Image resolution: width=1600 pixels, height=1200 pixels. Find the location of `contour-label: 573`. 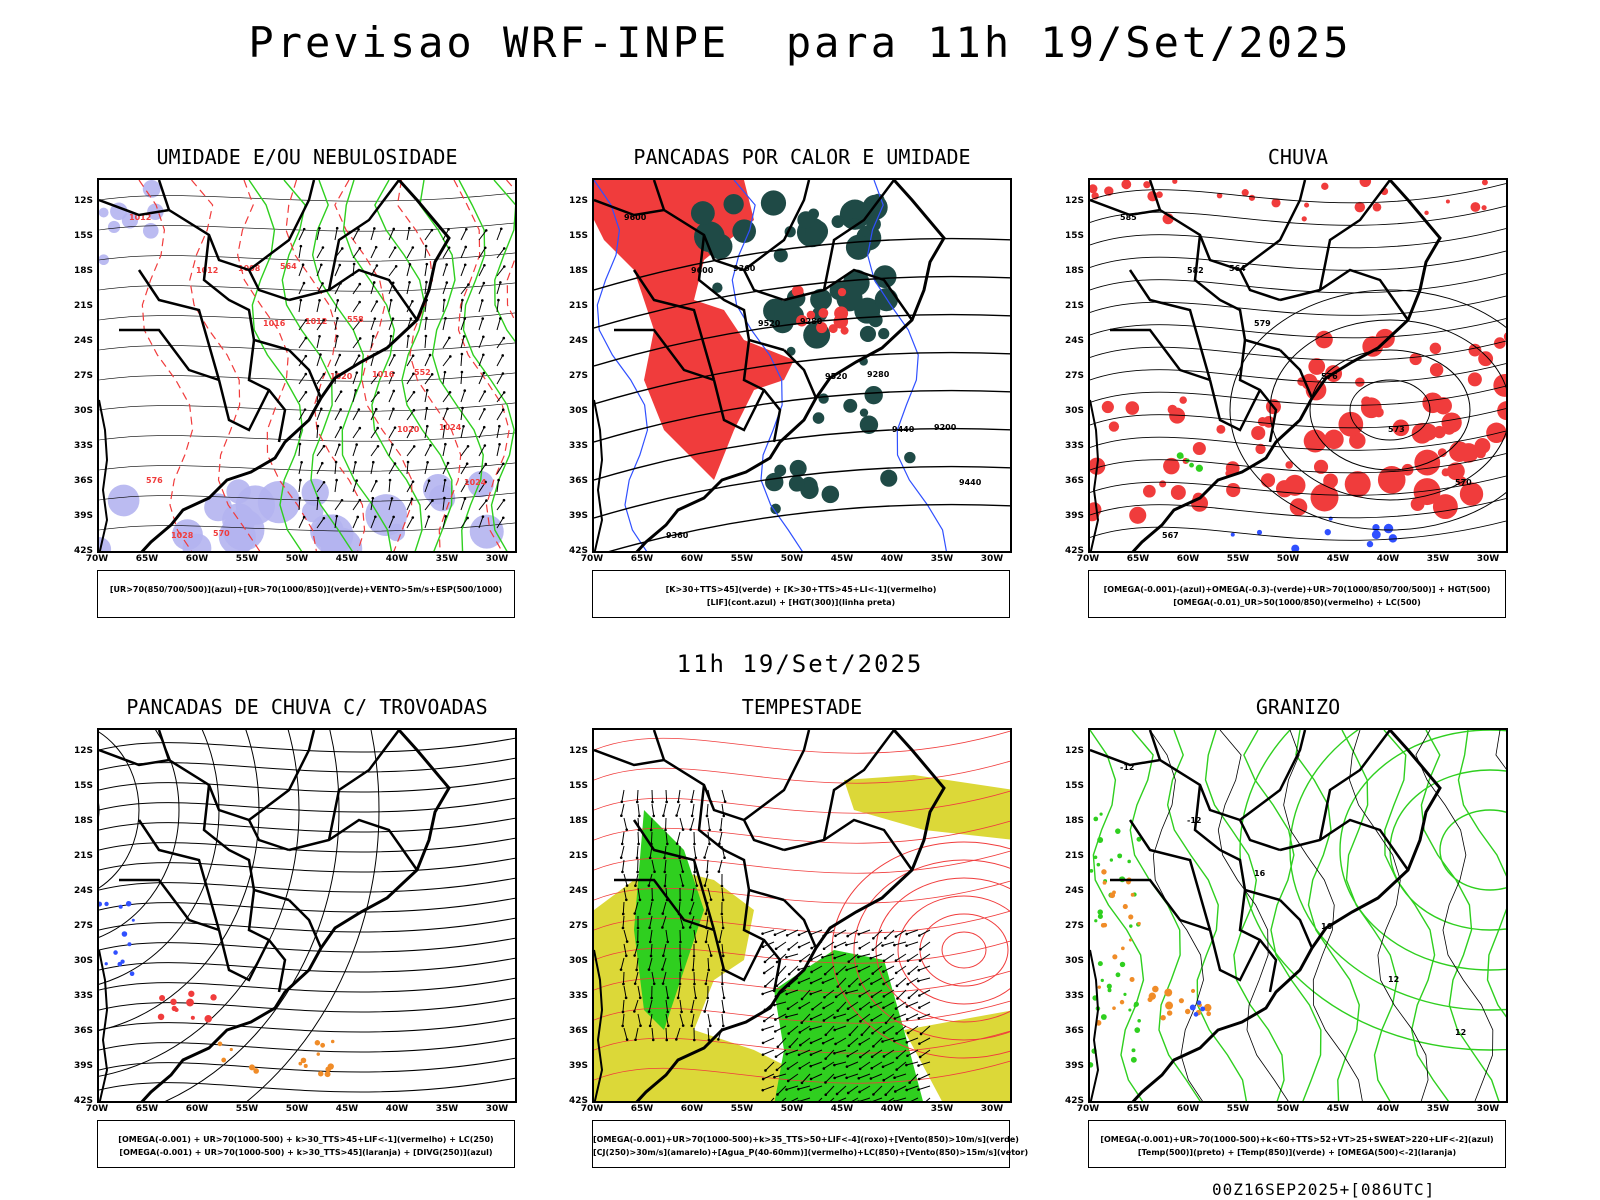

contour-label: 573 is located at coordinates (1396, 429).